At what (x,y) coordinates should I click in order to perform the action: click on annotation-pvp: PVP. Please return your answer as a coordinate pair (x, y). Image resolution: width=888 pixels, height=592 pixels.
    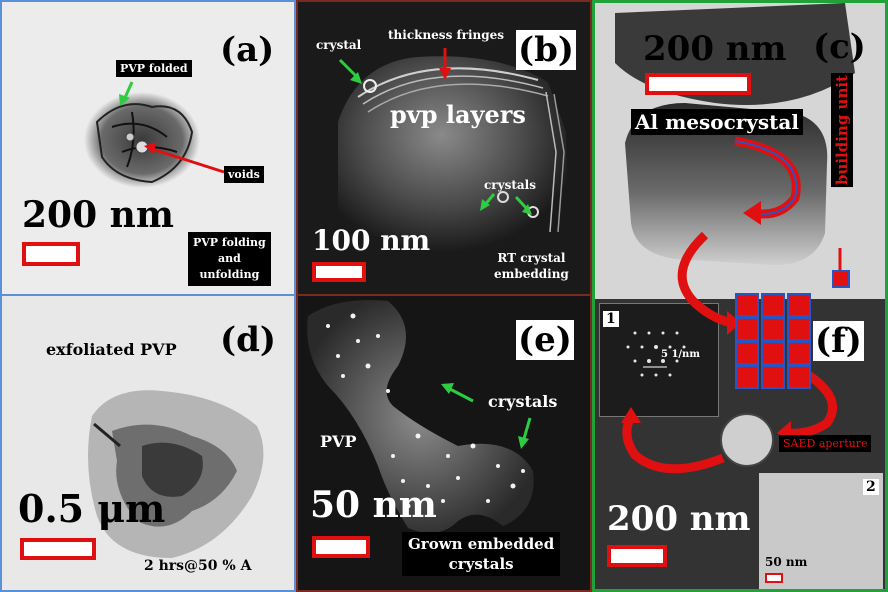
    Looking at the image, I should click on (338, 441).